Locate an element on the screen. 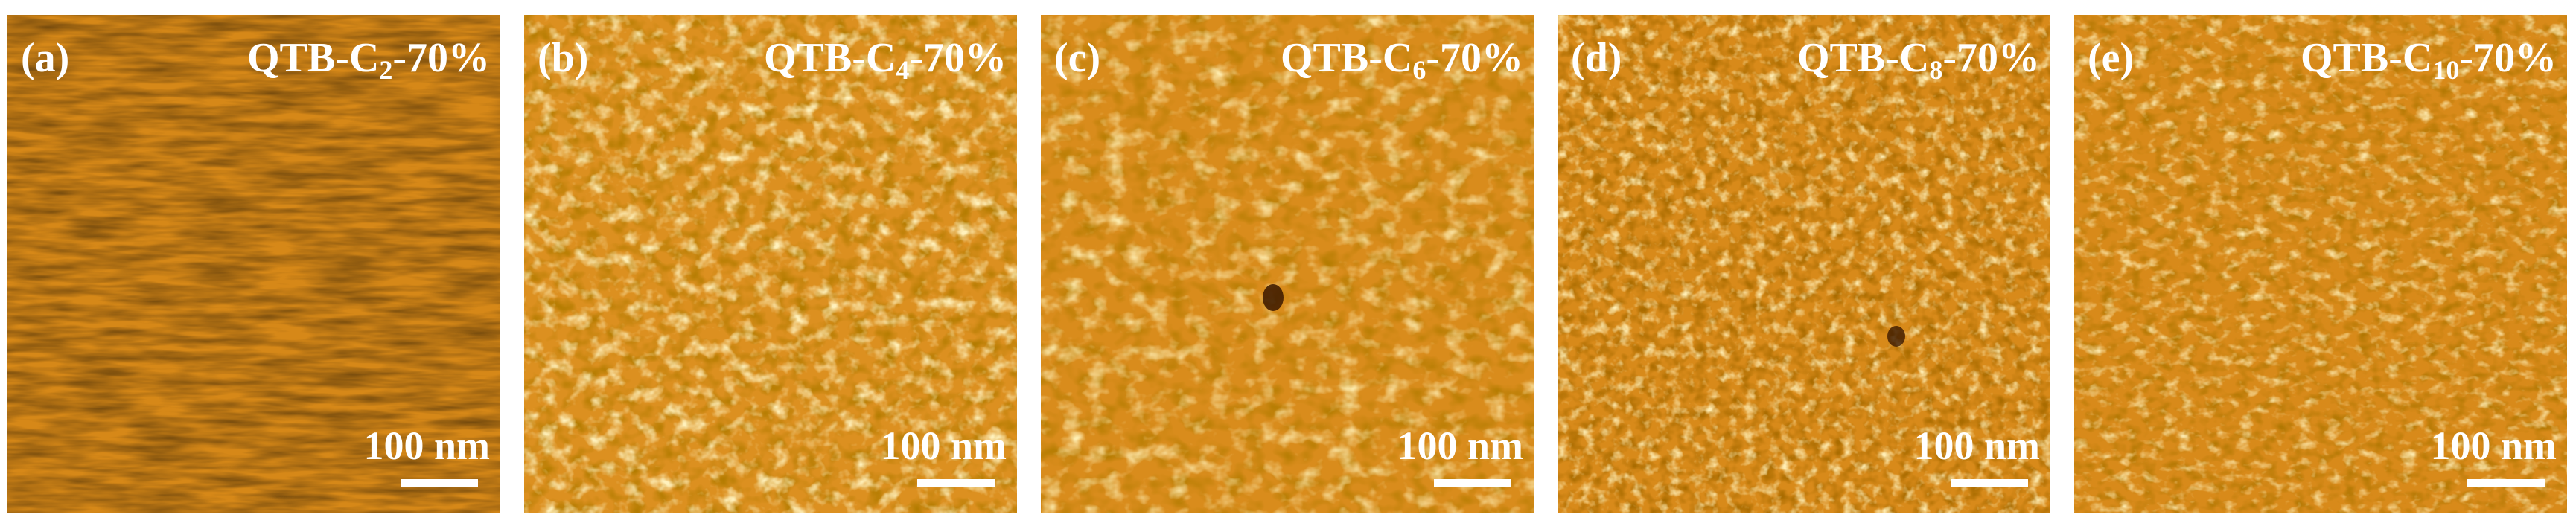 This screenshot has width=2576, height=532. sample-name: QTB-C6-70% is located at coordinates (1401, 59).